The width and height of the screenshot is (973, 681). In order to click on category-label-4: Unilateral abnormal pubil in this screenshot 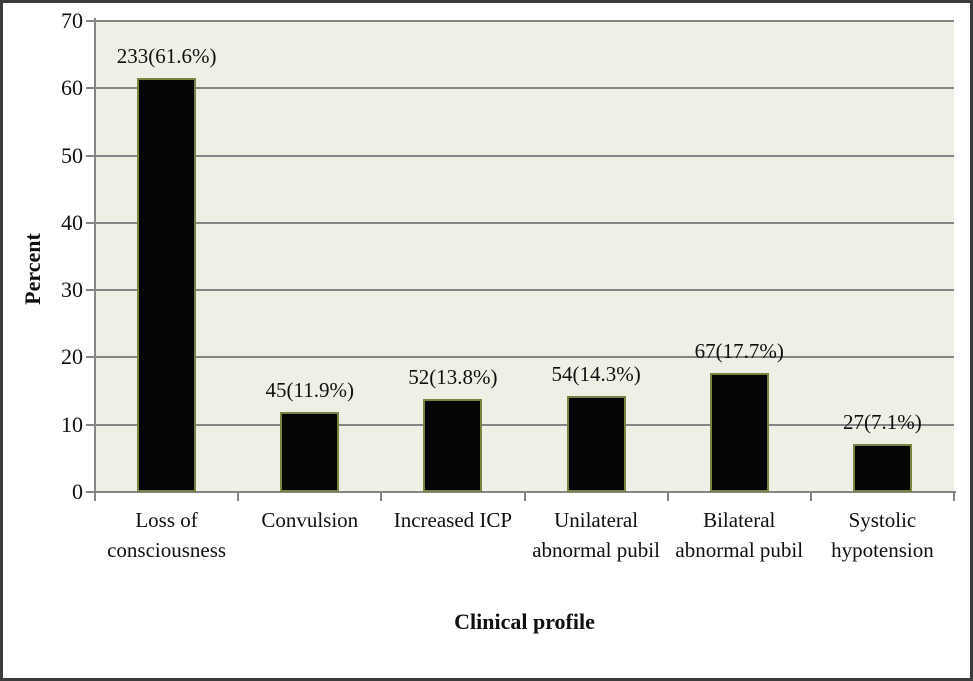, I will do `click(596, 535)`.